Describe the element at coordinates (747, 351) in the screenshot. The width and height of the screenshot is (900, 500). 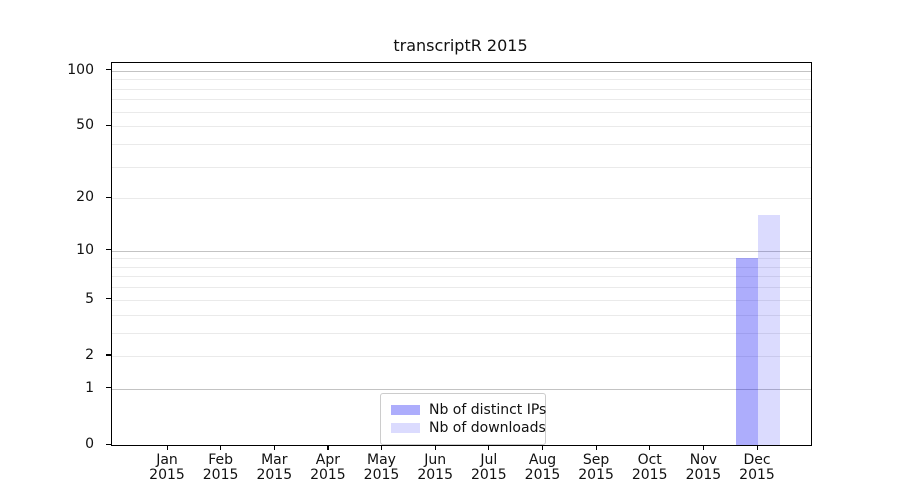
I see `bar-nb-of-distinct-ips` at that location.